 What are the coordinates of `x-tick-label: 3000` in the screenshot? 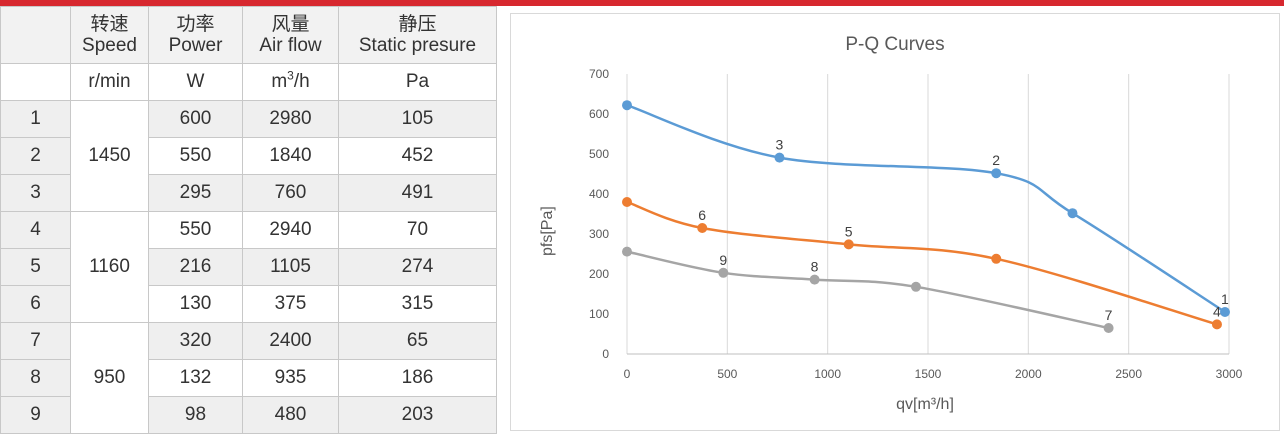 It's located at (1229, 374).